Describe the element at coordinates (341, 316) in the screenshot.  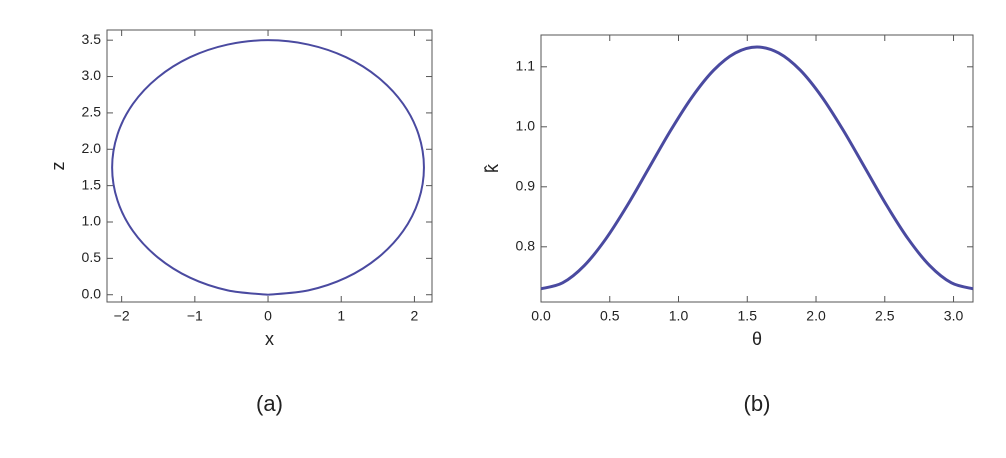
I see `x-tick-label: 1` at that location.